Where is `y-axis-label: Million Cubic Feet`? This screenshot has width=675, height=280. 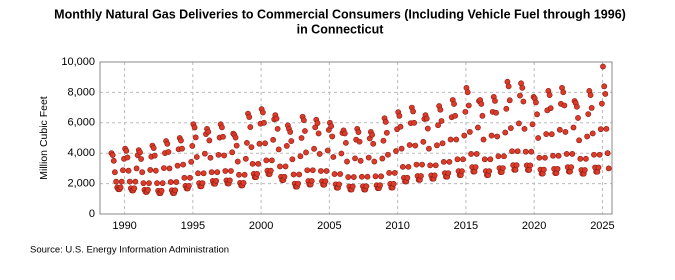 y-axis-label: Million Cubic Feet is located at coordinates (44, 138).